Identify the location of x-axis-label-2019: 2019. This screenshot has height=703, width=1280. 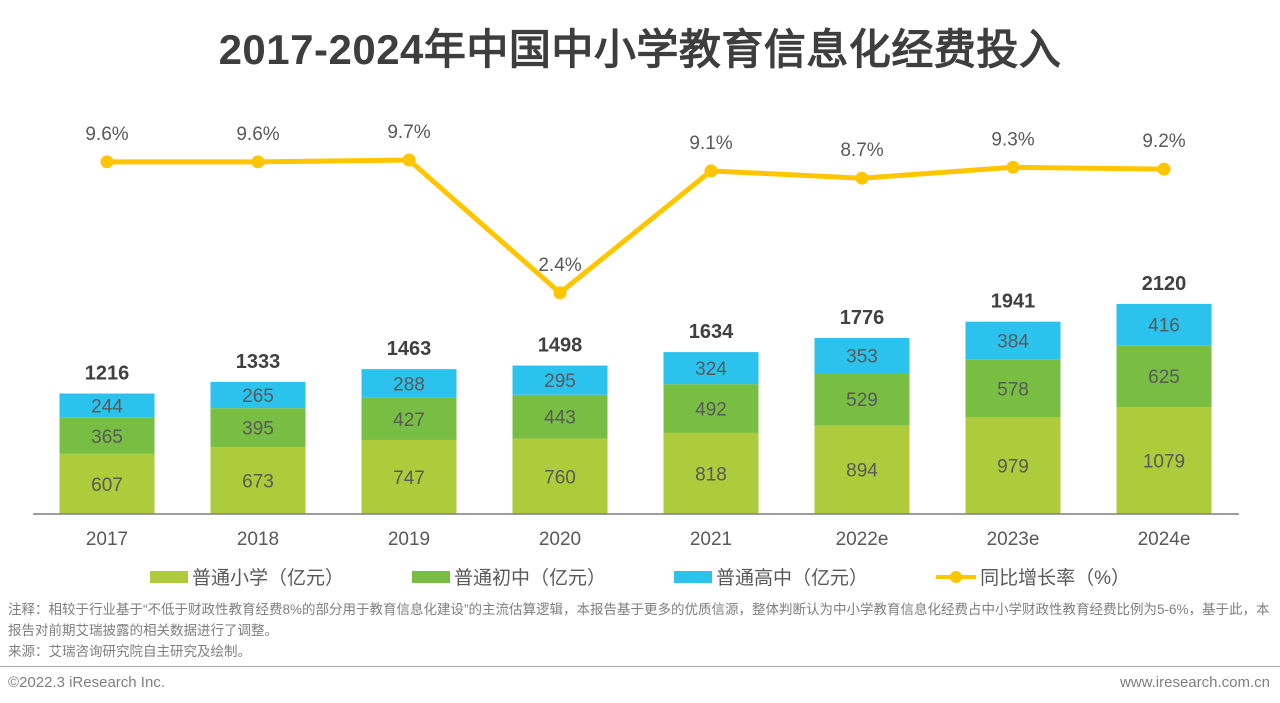
(409, 539).